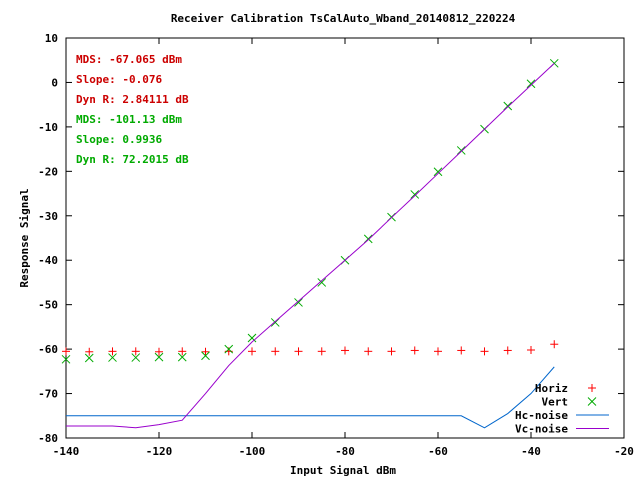  Describe the element at coordinates (48, 305) in the screenshot. I see `y-tick-label: -50` at that location.